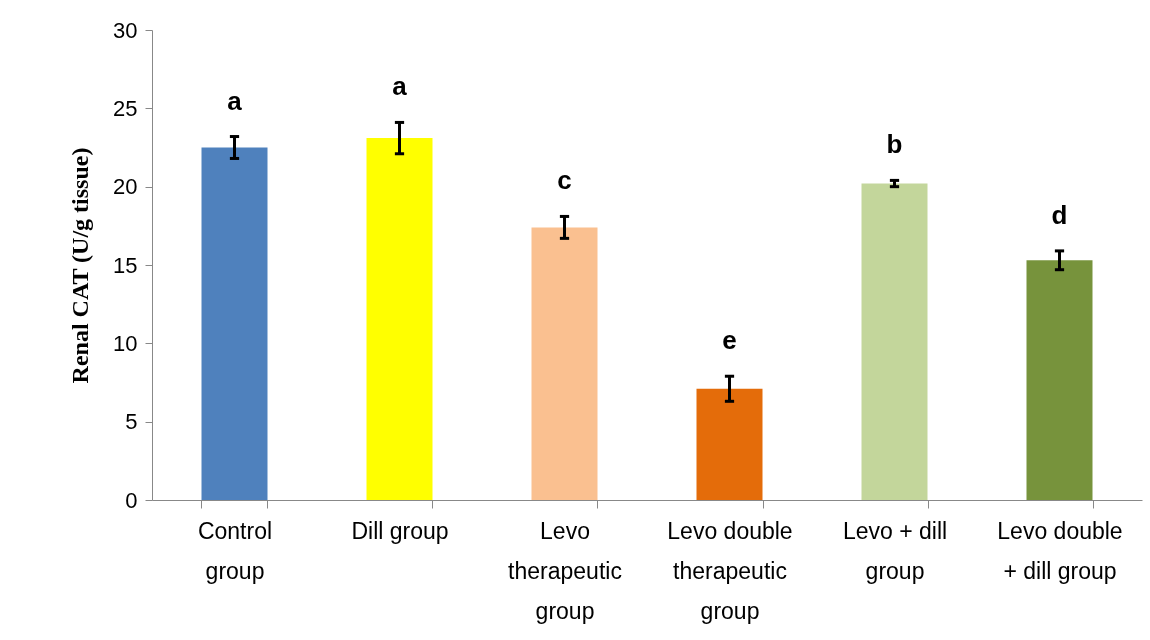  I want to click on y-tick-label: 20, so click(125, 187).